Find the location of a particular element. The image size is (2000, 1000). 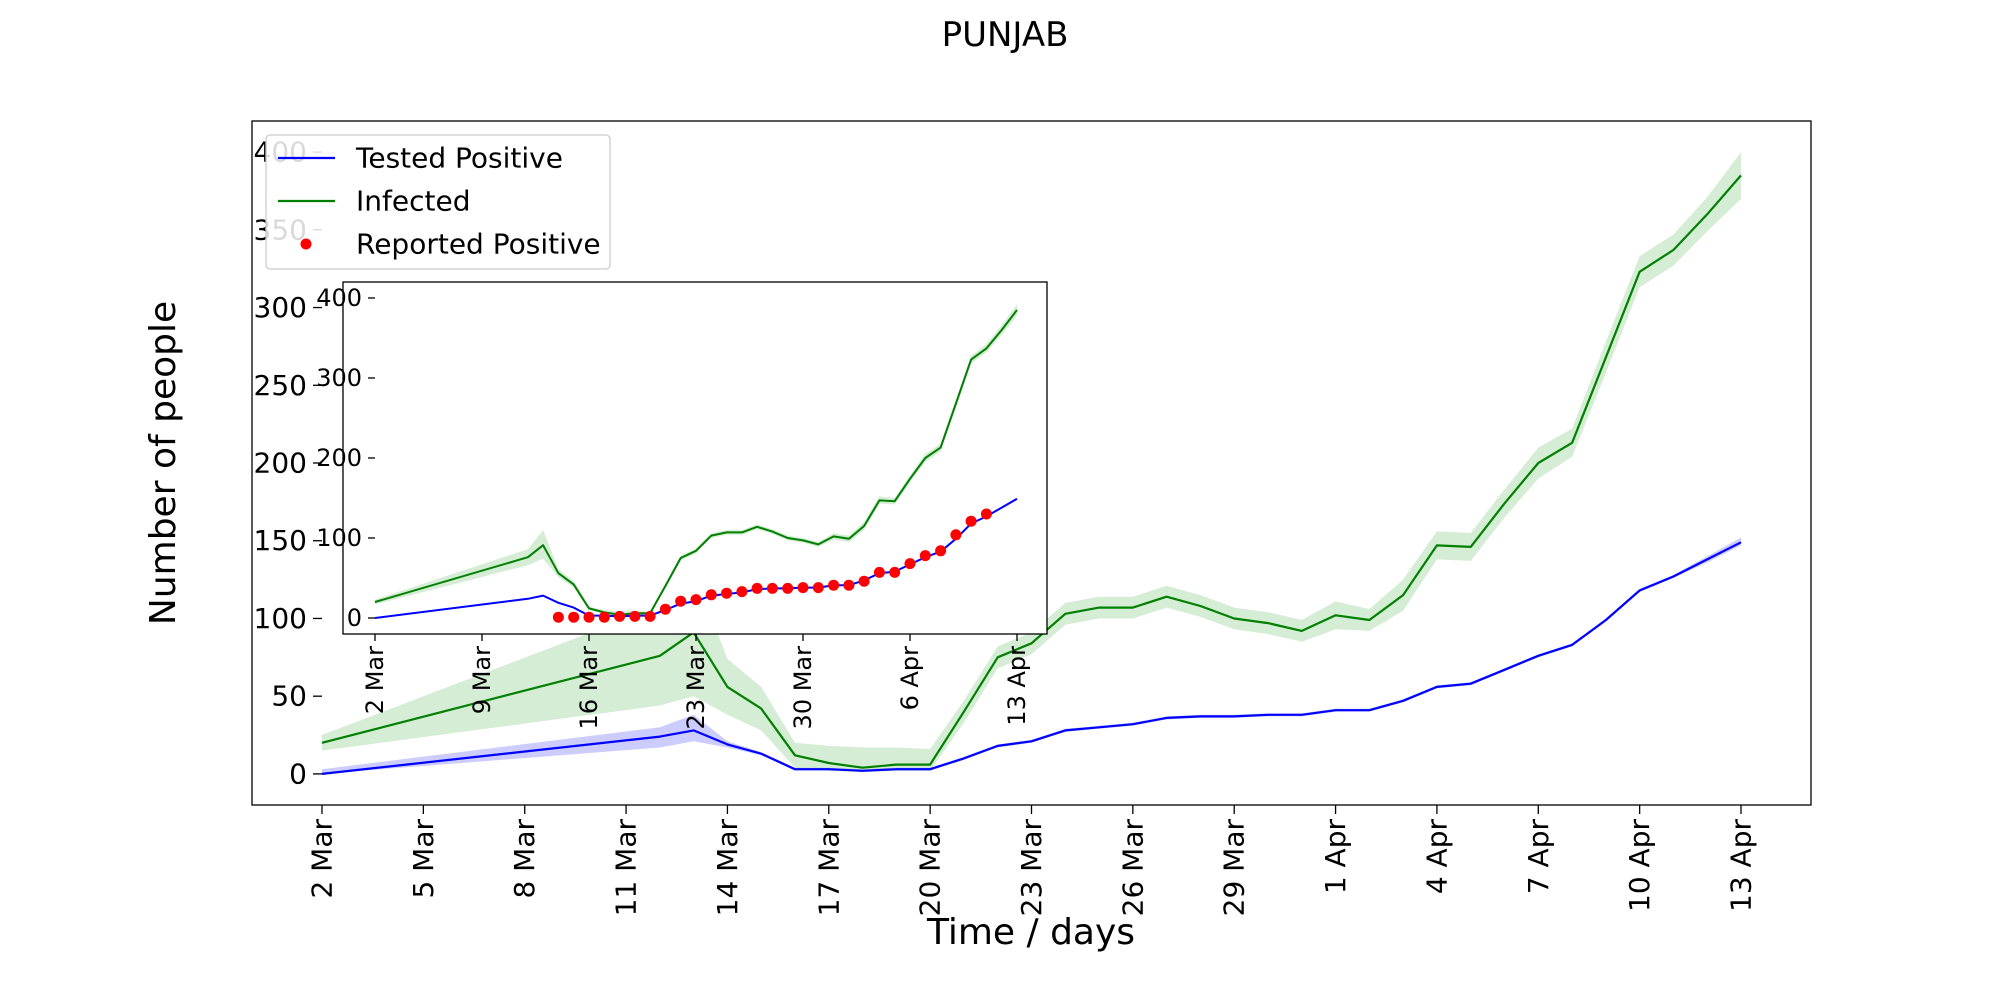

inset-reported-points is located at coordinates (772, 565).